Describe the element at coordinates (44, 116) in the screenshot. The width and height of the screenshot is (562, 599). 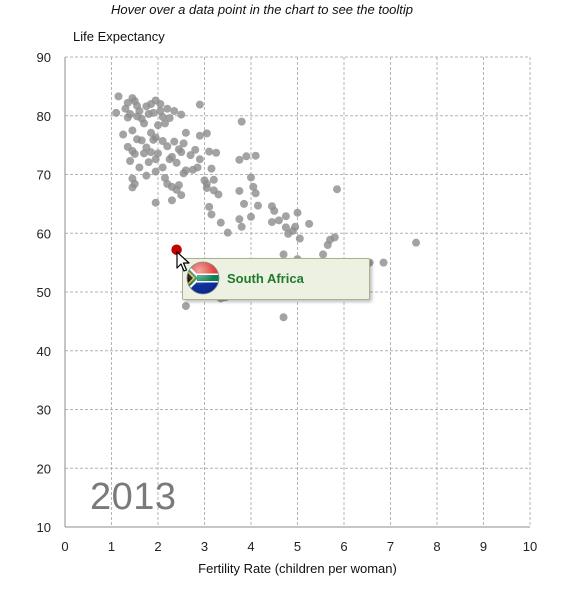
I see `y-tick-label: 80` at that location.